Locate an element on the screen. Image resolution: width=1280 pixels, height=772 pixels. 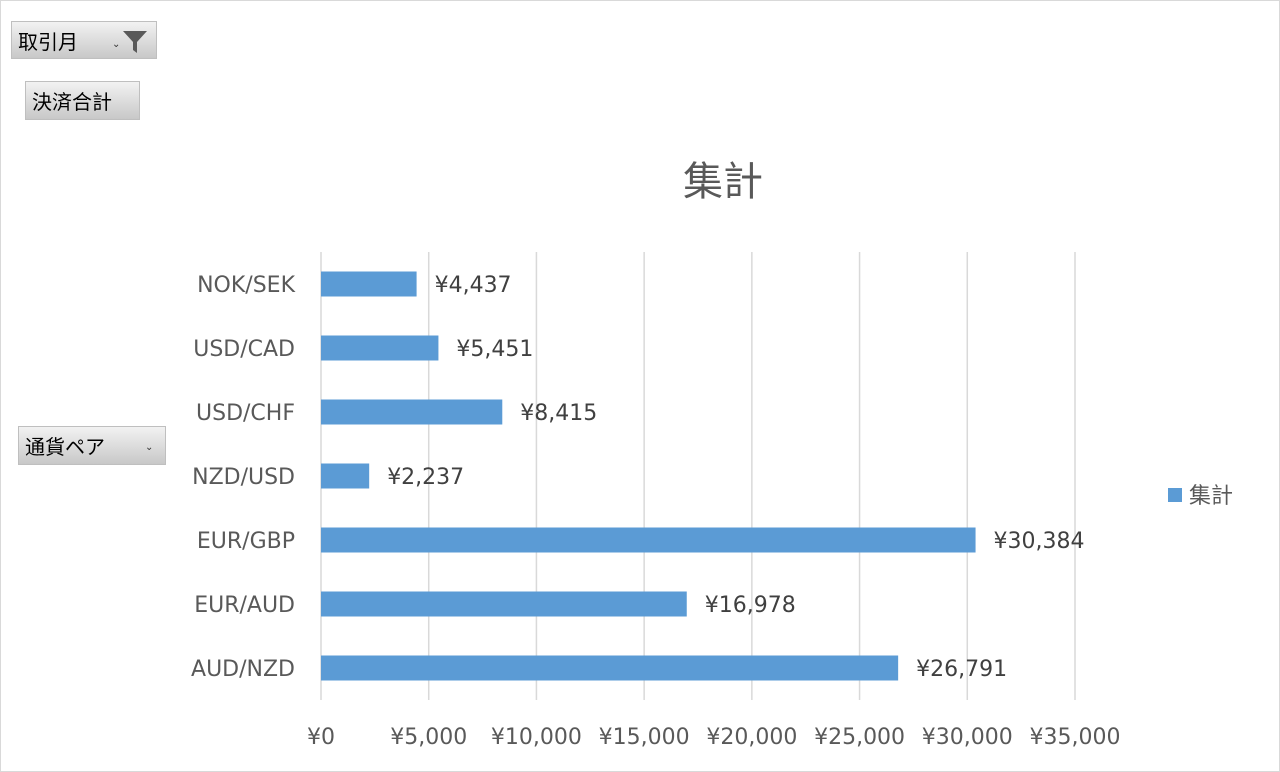
x-tick-label: ¥5,000 is located at coordinates (428, 737).